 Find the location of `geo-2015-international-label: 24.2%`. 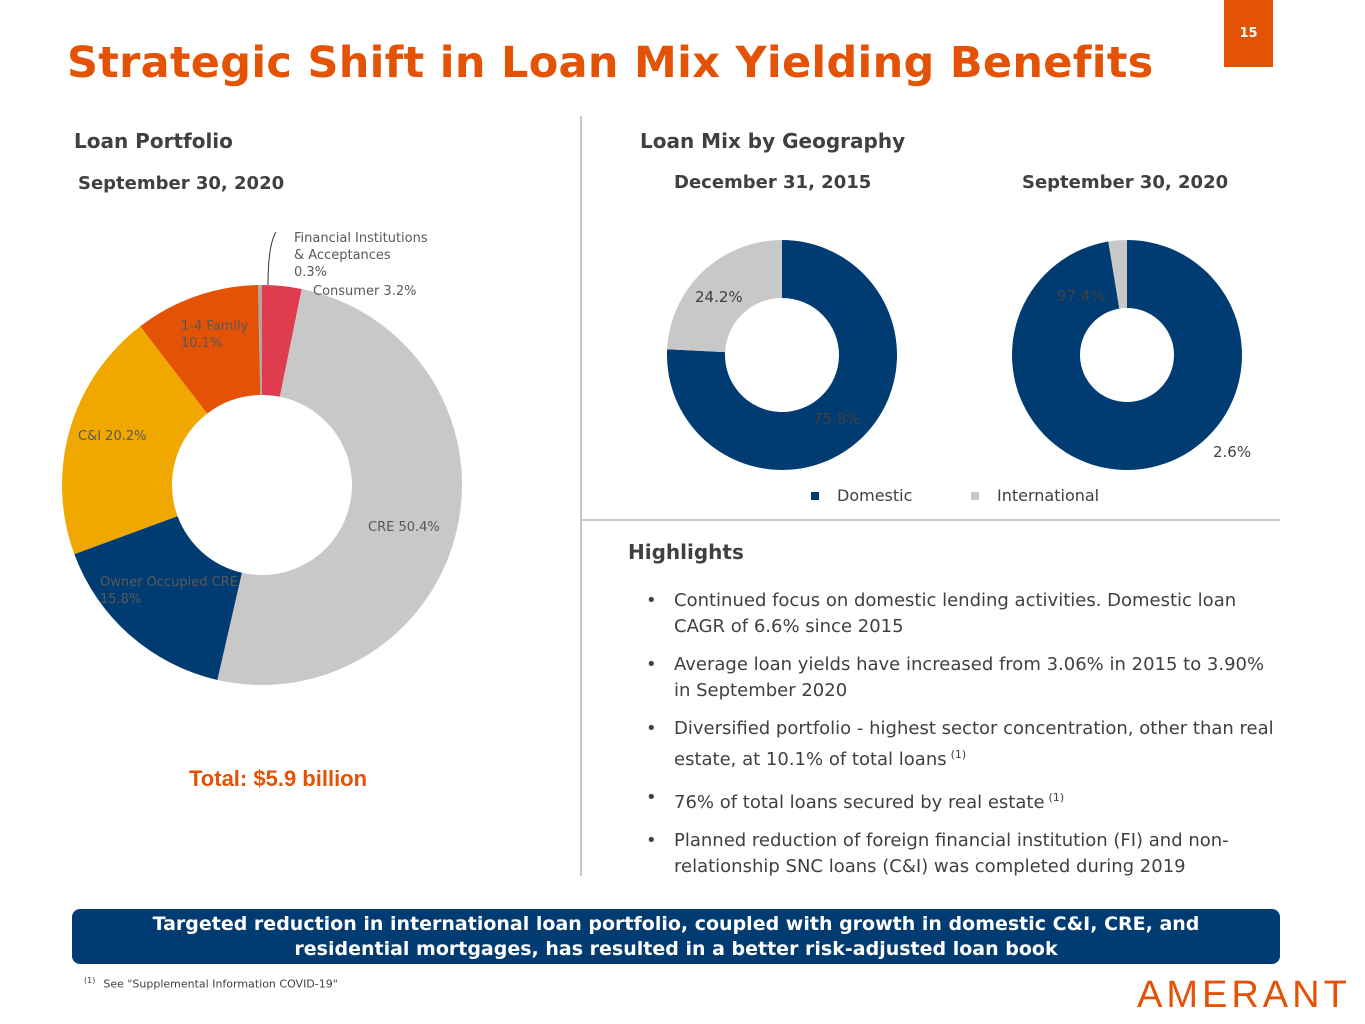

geo-2015-international-label: 24.2% is located at coordinates (719, 297).